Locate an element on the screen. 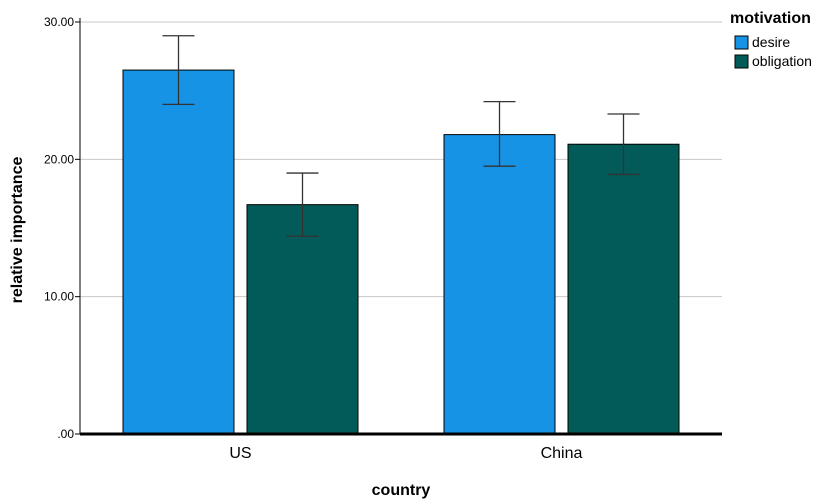 This screenshot has width=833, height=502. x-tick-labels: US China is located at coordinates (405, 453).